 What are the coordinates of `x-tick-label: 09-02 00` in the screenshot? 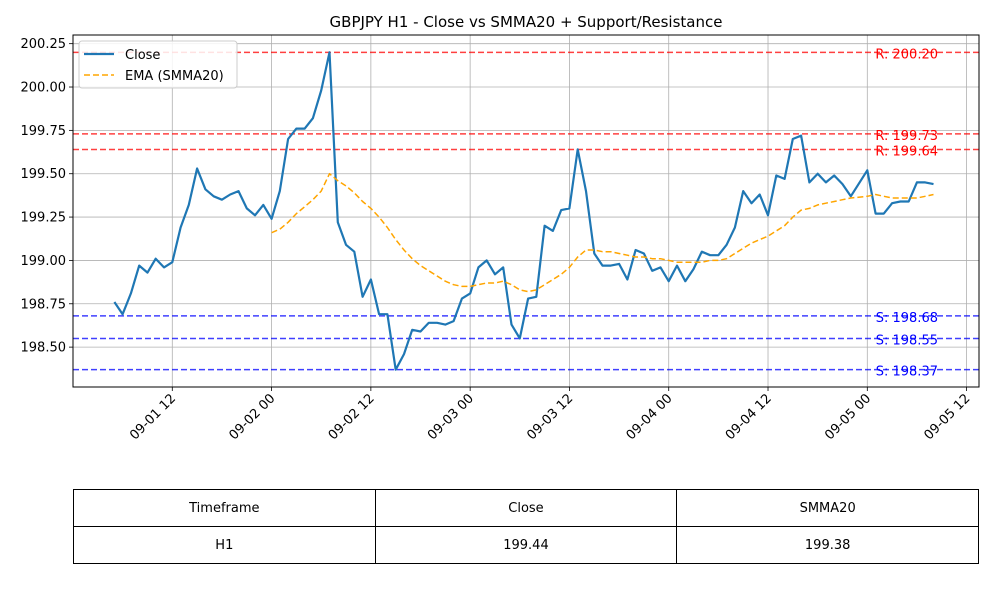 It's located at (252, 417).